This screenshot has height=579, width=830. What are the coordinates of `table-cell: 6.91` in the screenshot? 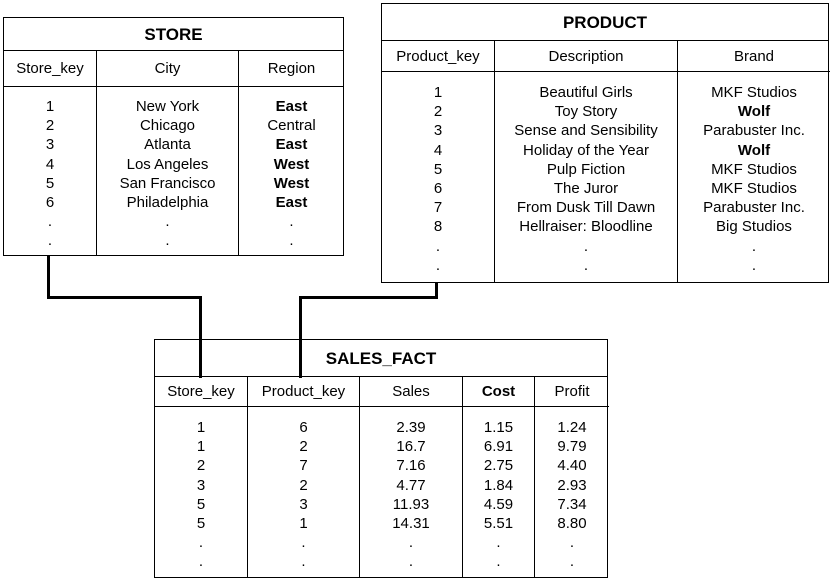 It's located at (498, 447).